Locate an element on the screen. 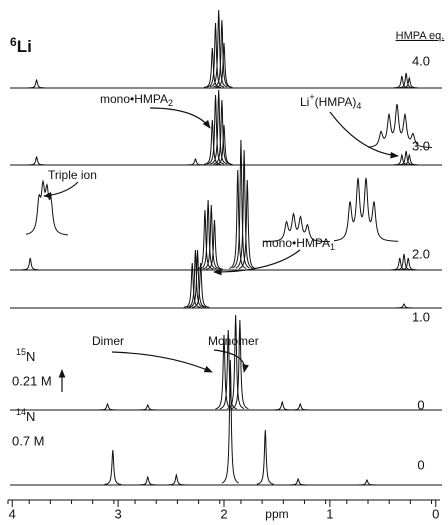 The width and height of the screenshot is (448, 525). nucleus-label: 15N is located at coordinates (25, 355).